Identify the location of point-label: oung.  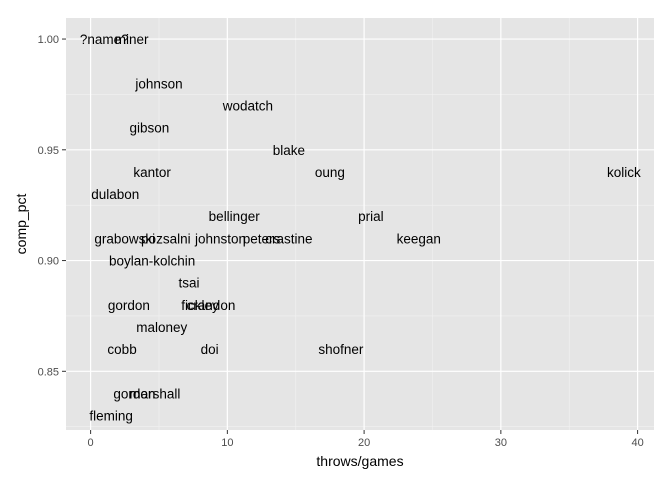
(330, 172).